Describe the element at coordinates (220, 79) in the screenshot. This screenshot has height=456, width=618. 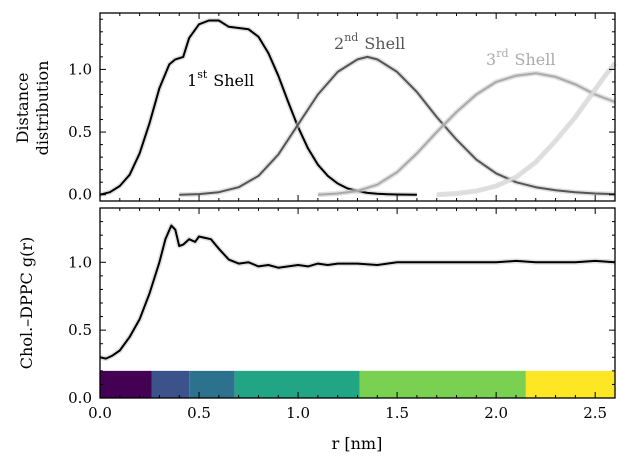
I see `shell-1-label: 1st Shell` at that location.